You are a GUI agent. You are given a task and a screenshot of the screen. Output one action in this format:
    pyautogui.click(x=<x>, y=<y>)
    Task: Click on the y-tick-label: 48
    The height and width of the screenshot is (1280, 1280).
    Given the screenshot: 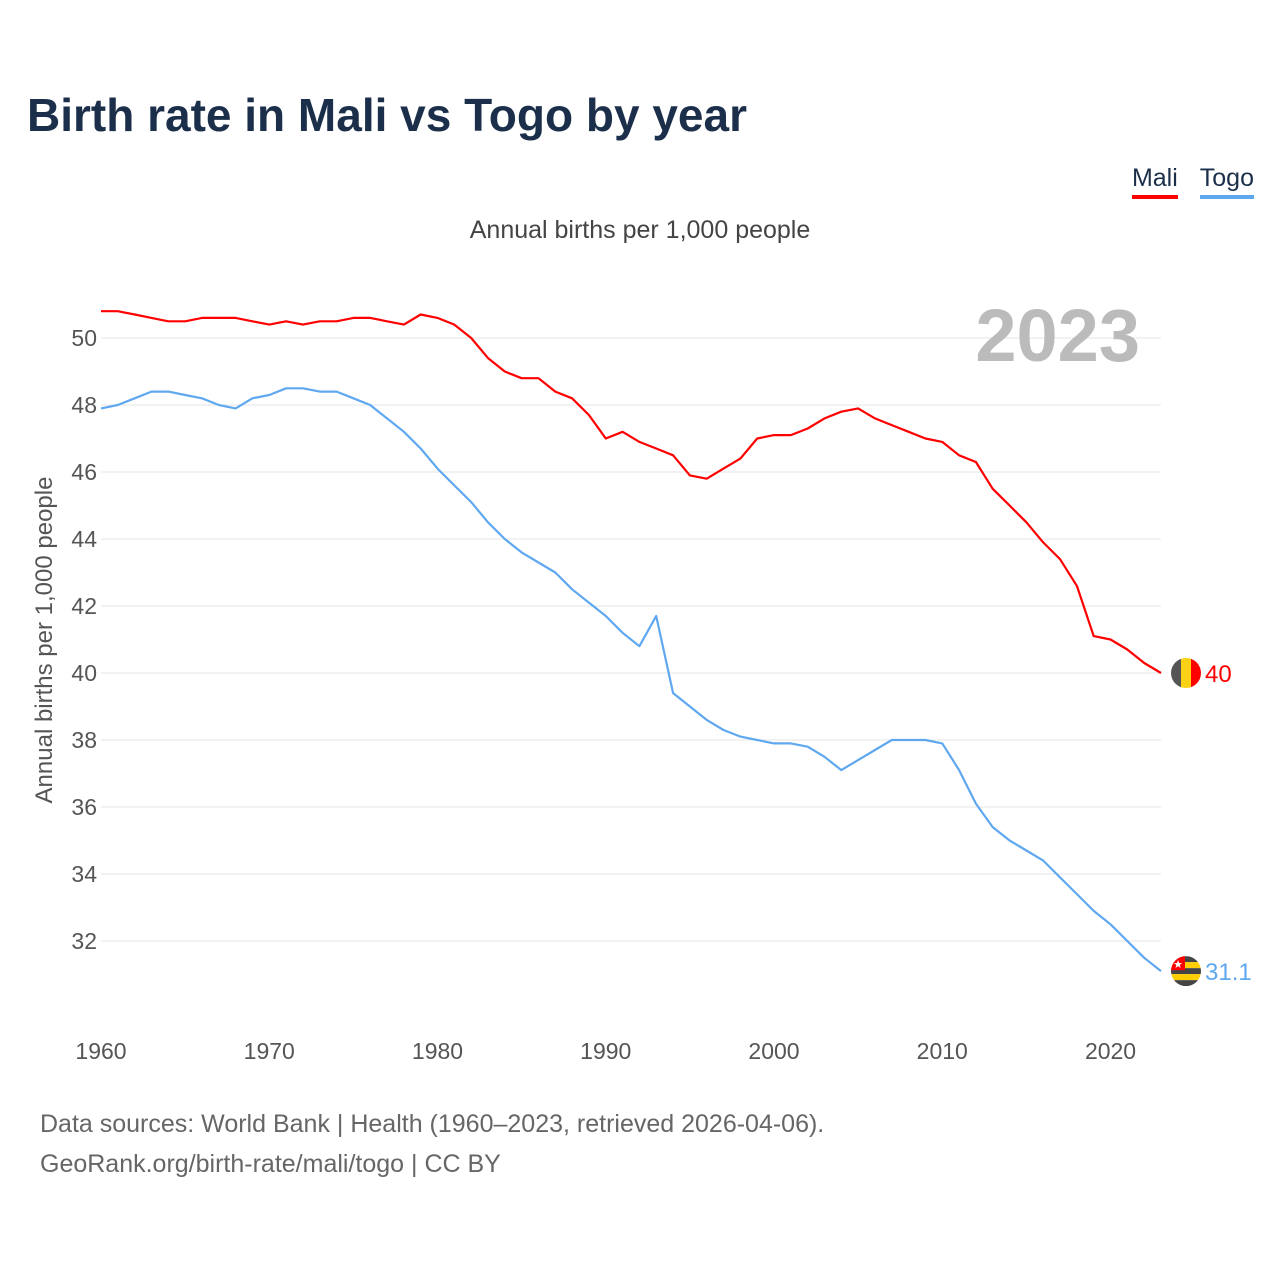 What is the action you would take?
    pyautogui.click(x=84, y=405)
    